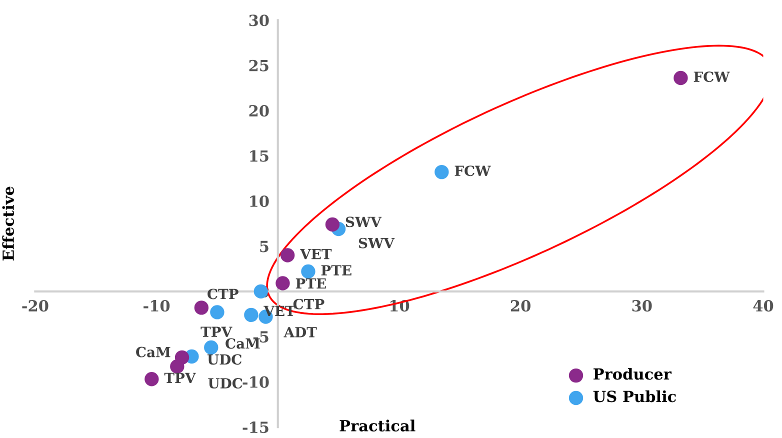  Describe the element at coordinates (300, 332) in the screenshot. I see `annotation: ADT` at that location.